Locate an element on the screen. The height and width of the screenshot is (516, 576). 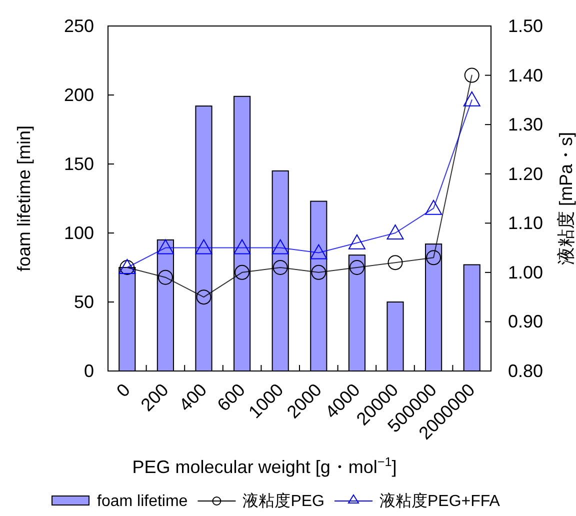
y-tick-label: 200 is located at coordinates (79, 95).